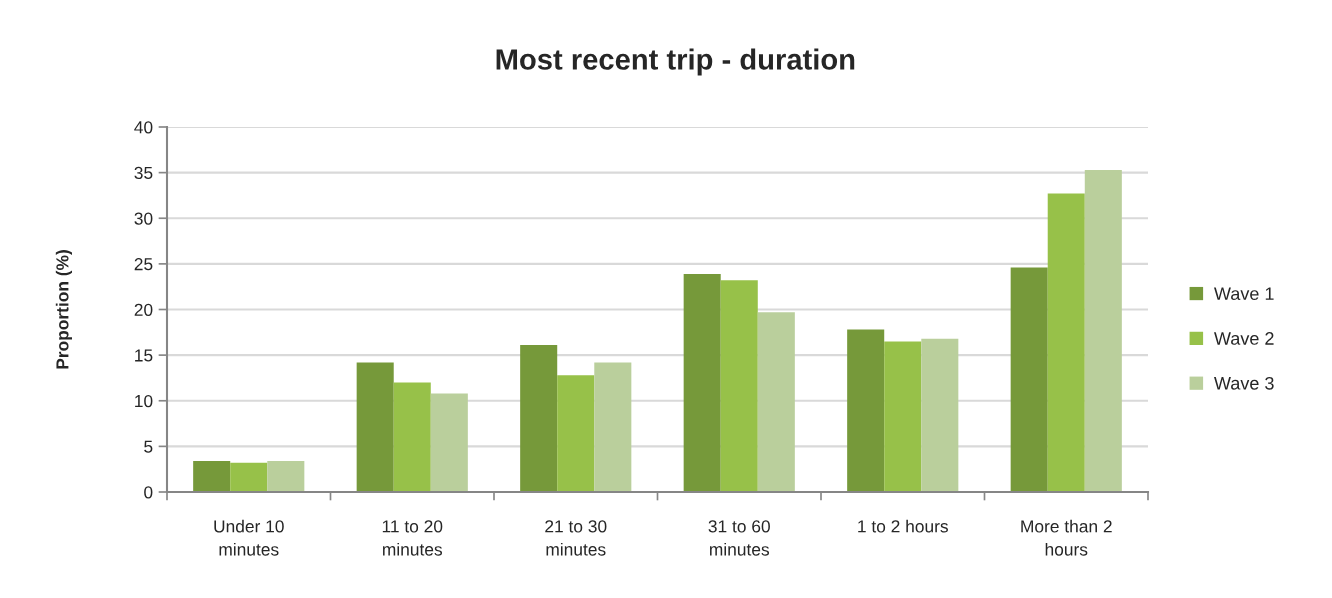 Image resolution: width=1332 pixels, height=598 pixels. What do you see at coordinates (148, 446) in the screenshot?
I see `y-tick-label: 5` at bounding box center [148, 446].